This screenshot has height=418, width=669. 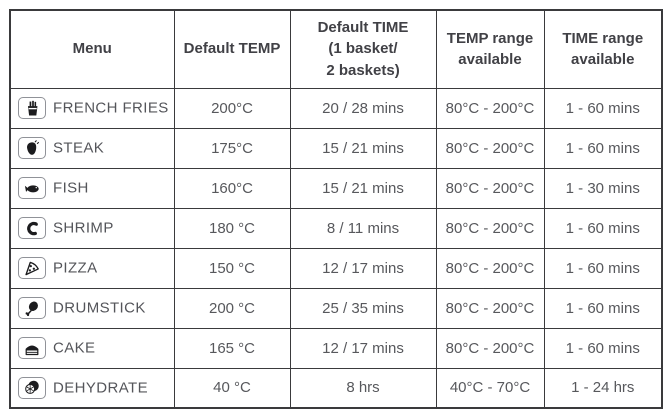 I want to click on menu-label: CAKE, so click(x=74, y=348).